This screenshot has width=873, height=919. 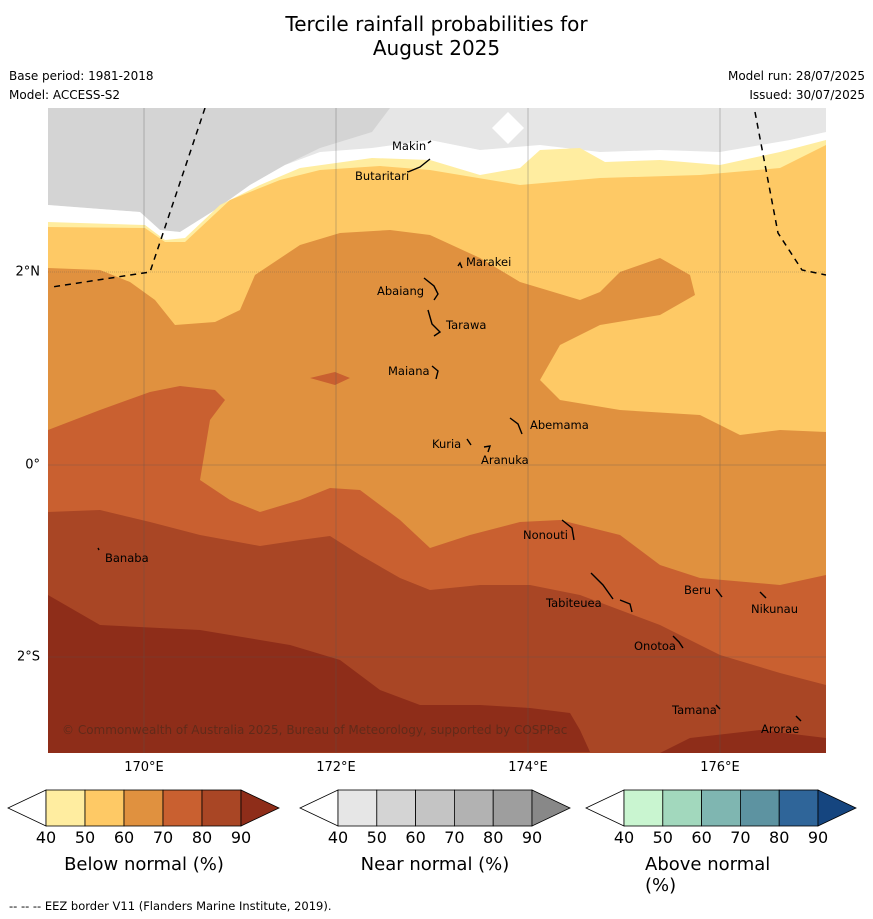 I want to click on colorbar-above-normal, so click(x=721, y=808).